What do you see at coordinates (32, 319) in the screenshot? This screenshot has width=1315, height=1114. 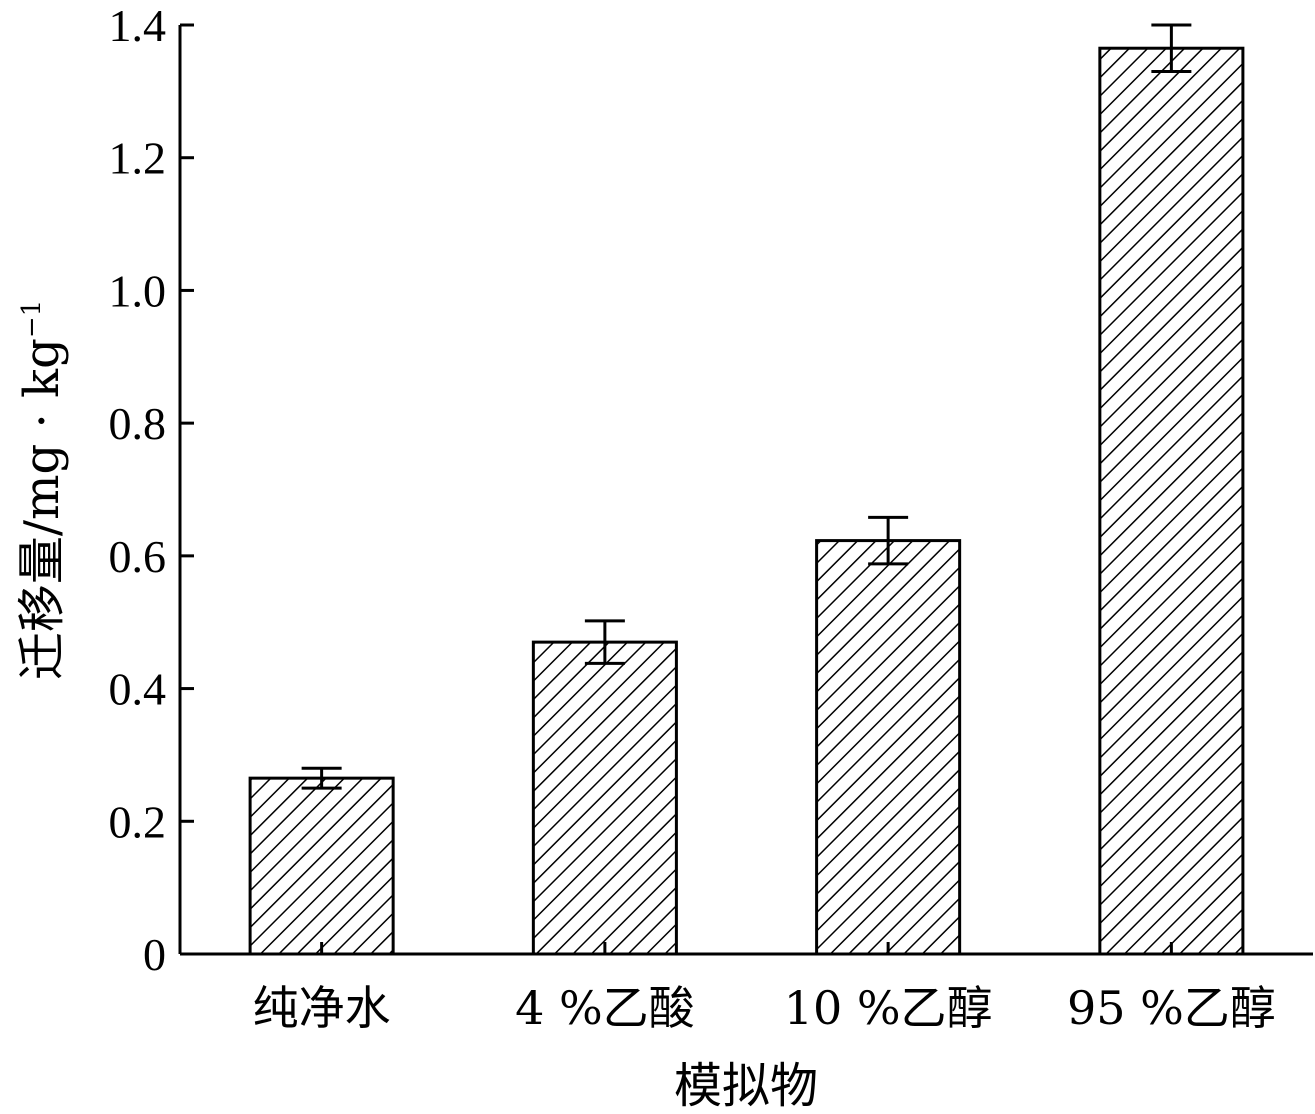 I see `y-axis-title-superscript: −1` at bounding box center [32, 319].